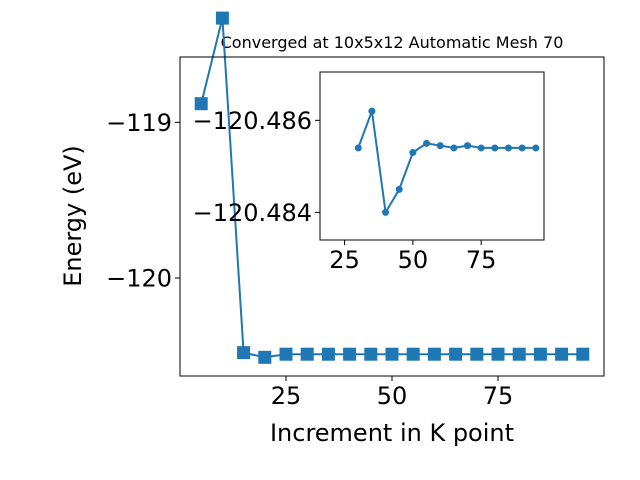  Describe the element at coordinates (447, 161) in the screenshot. I see `inset-marks` at that location.